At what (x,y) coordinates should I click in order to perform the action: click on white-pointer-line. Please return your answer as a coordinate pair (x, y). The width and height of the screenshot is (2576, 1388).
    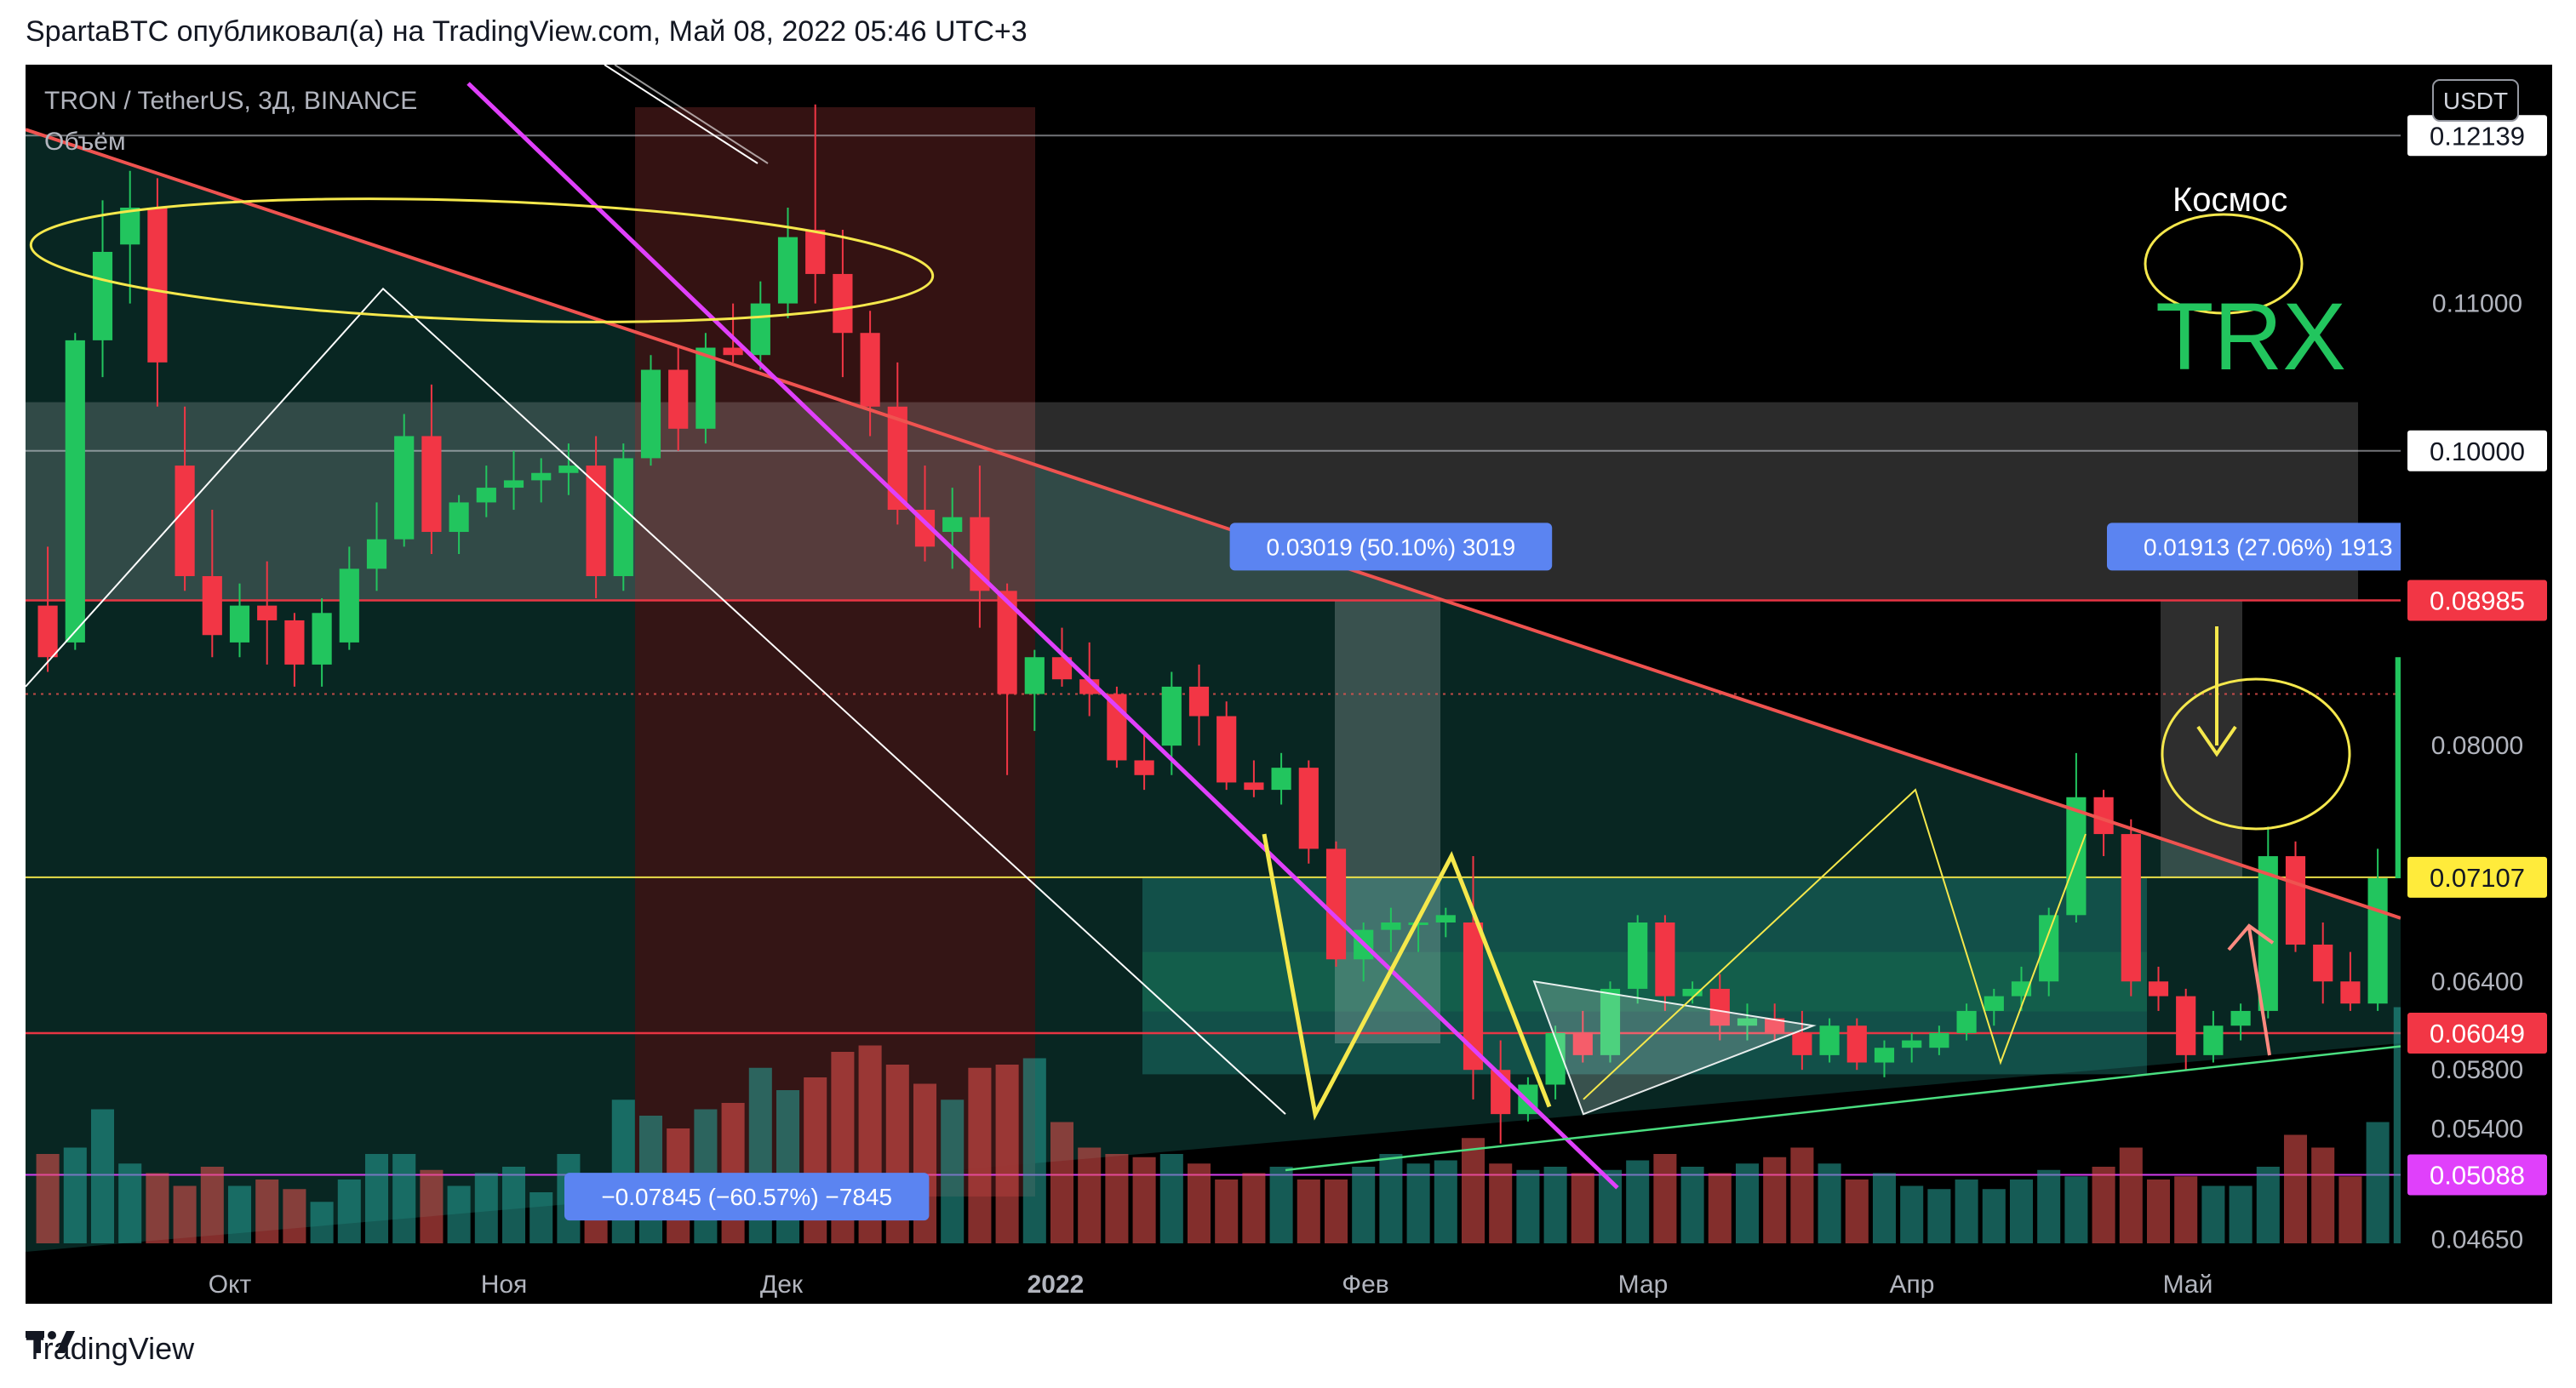
    Looking at the image, I should click on (681, 115).